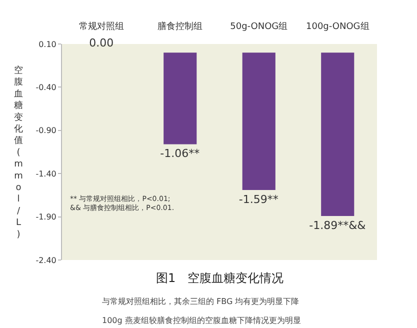  What do you see at coordinates (180, 153) in the screenshot?
I see `data-label: -1.06**` at bounding box center [180, 153].